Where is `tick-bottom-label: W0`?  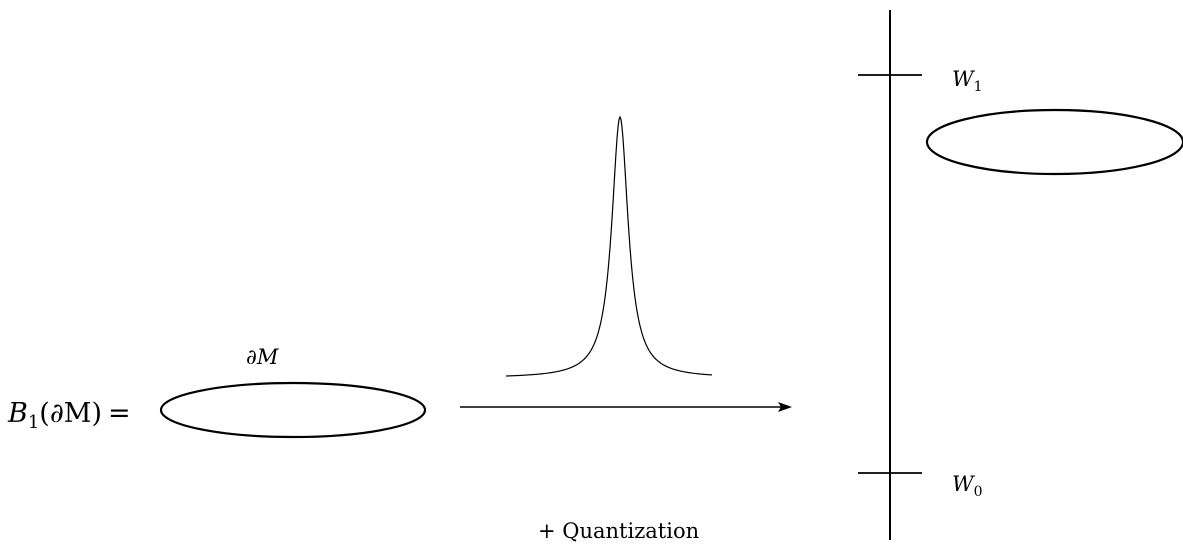 tick-bottom-label: W0 is located at coordinates (967, 486).